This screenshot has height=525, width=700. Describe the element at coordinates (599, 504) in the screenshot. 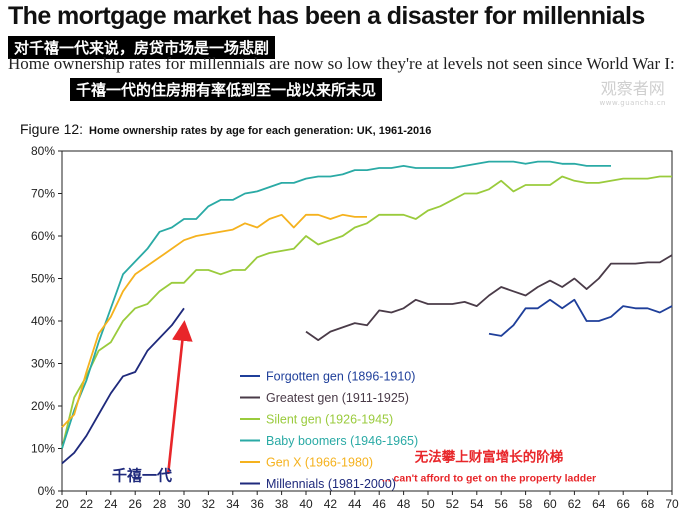

I see `x-tick-label: 64` at that location.